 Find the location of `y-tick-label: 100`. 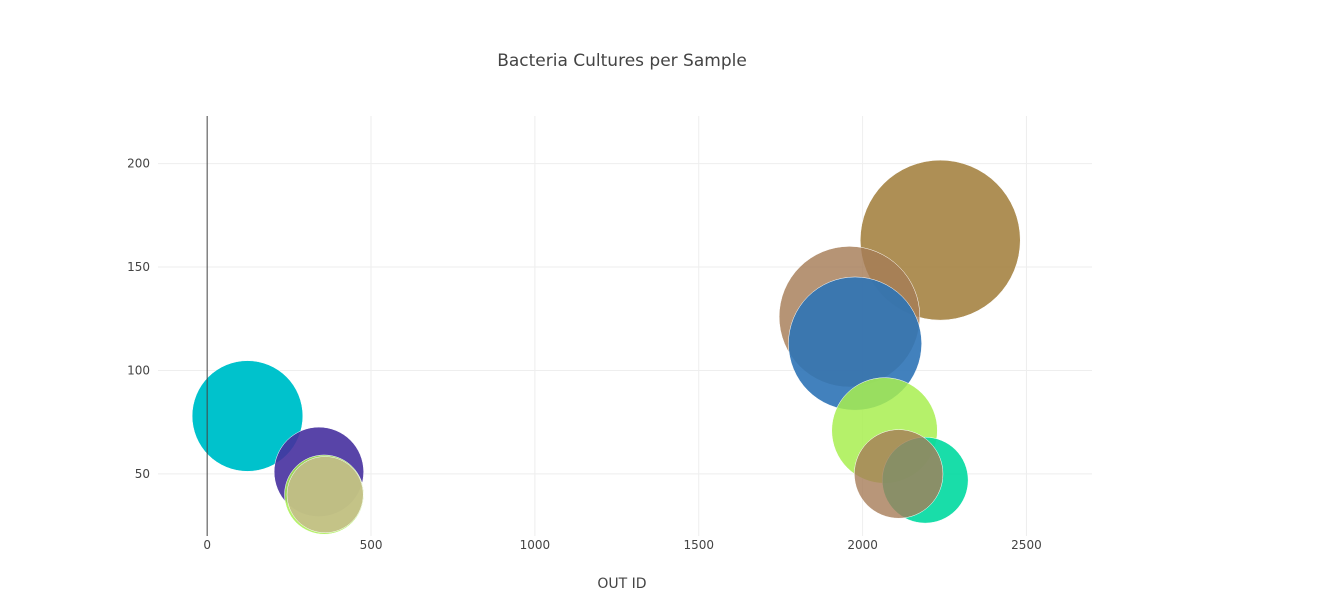

y-tick-label: 100 is located at coordinates (138, 370).